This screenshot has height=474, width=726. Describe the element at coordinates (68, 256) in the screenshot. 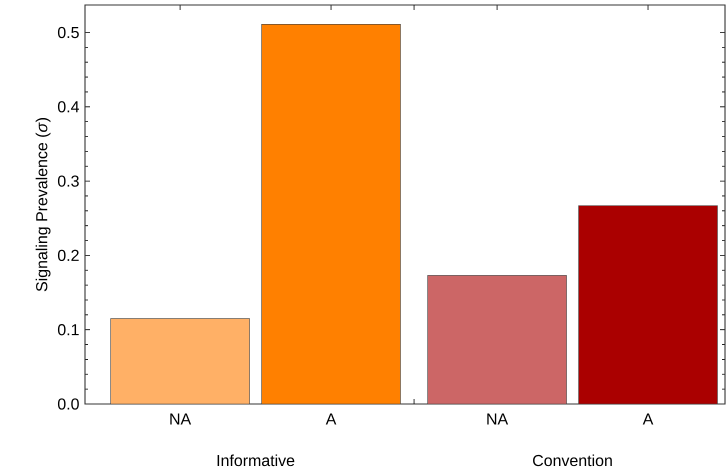

I see `y-tick-label: 0.2` at that location.